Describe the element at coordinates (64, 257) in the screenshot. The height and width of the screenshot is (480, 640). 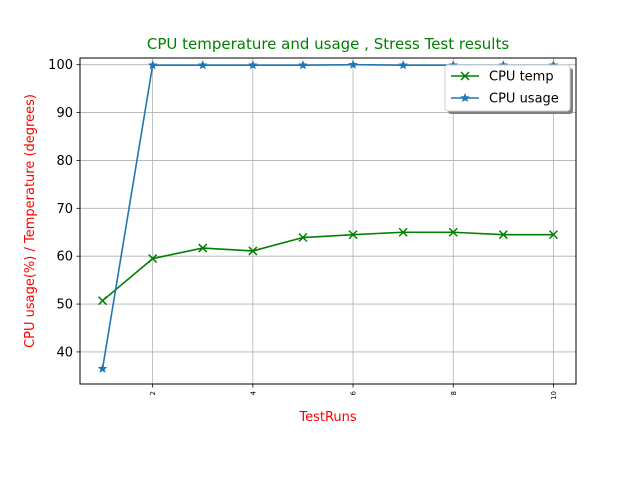
I see `y-tick-label: 60` at that location.